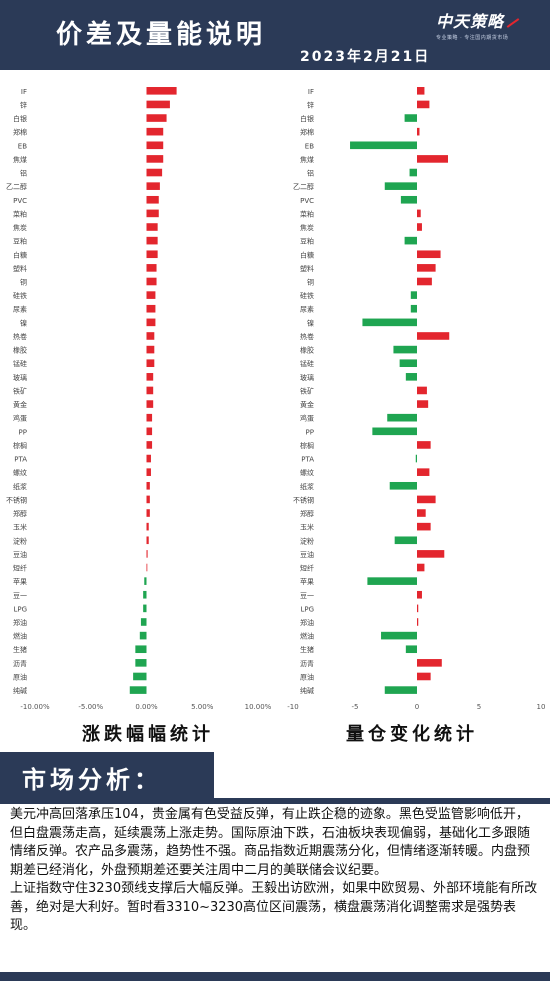 The width and height of the screenshot is (550, 981). What do you see at coordinates (412, 734) in the screenshot?
I see `volume-change-caption: 量仓变化统计` at bounding box center [412, 734].